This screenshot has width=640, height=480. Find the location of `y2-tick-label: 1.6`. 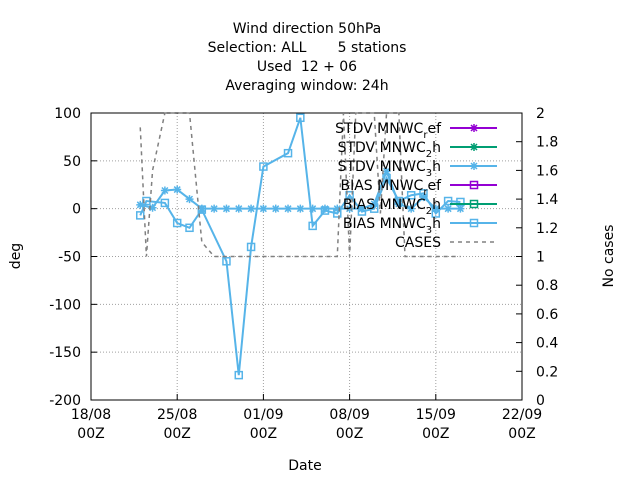

y2-tick-label: 1.6 is located at coordinates (547, 171).